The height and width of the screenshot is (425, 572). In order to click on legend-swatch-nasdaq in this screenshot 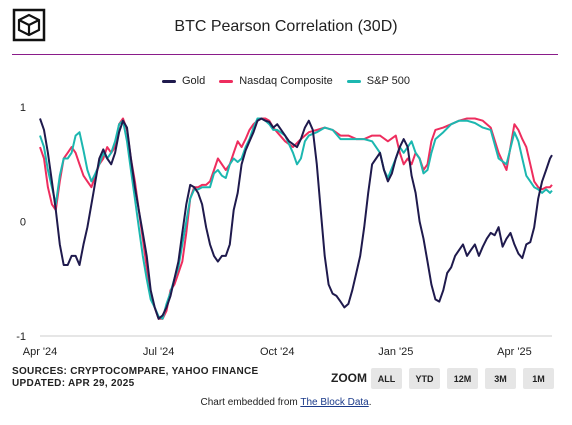, I will do `click(226, 81)`.